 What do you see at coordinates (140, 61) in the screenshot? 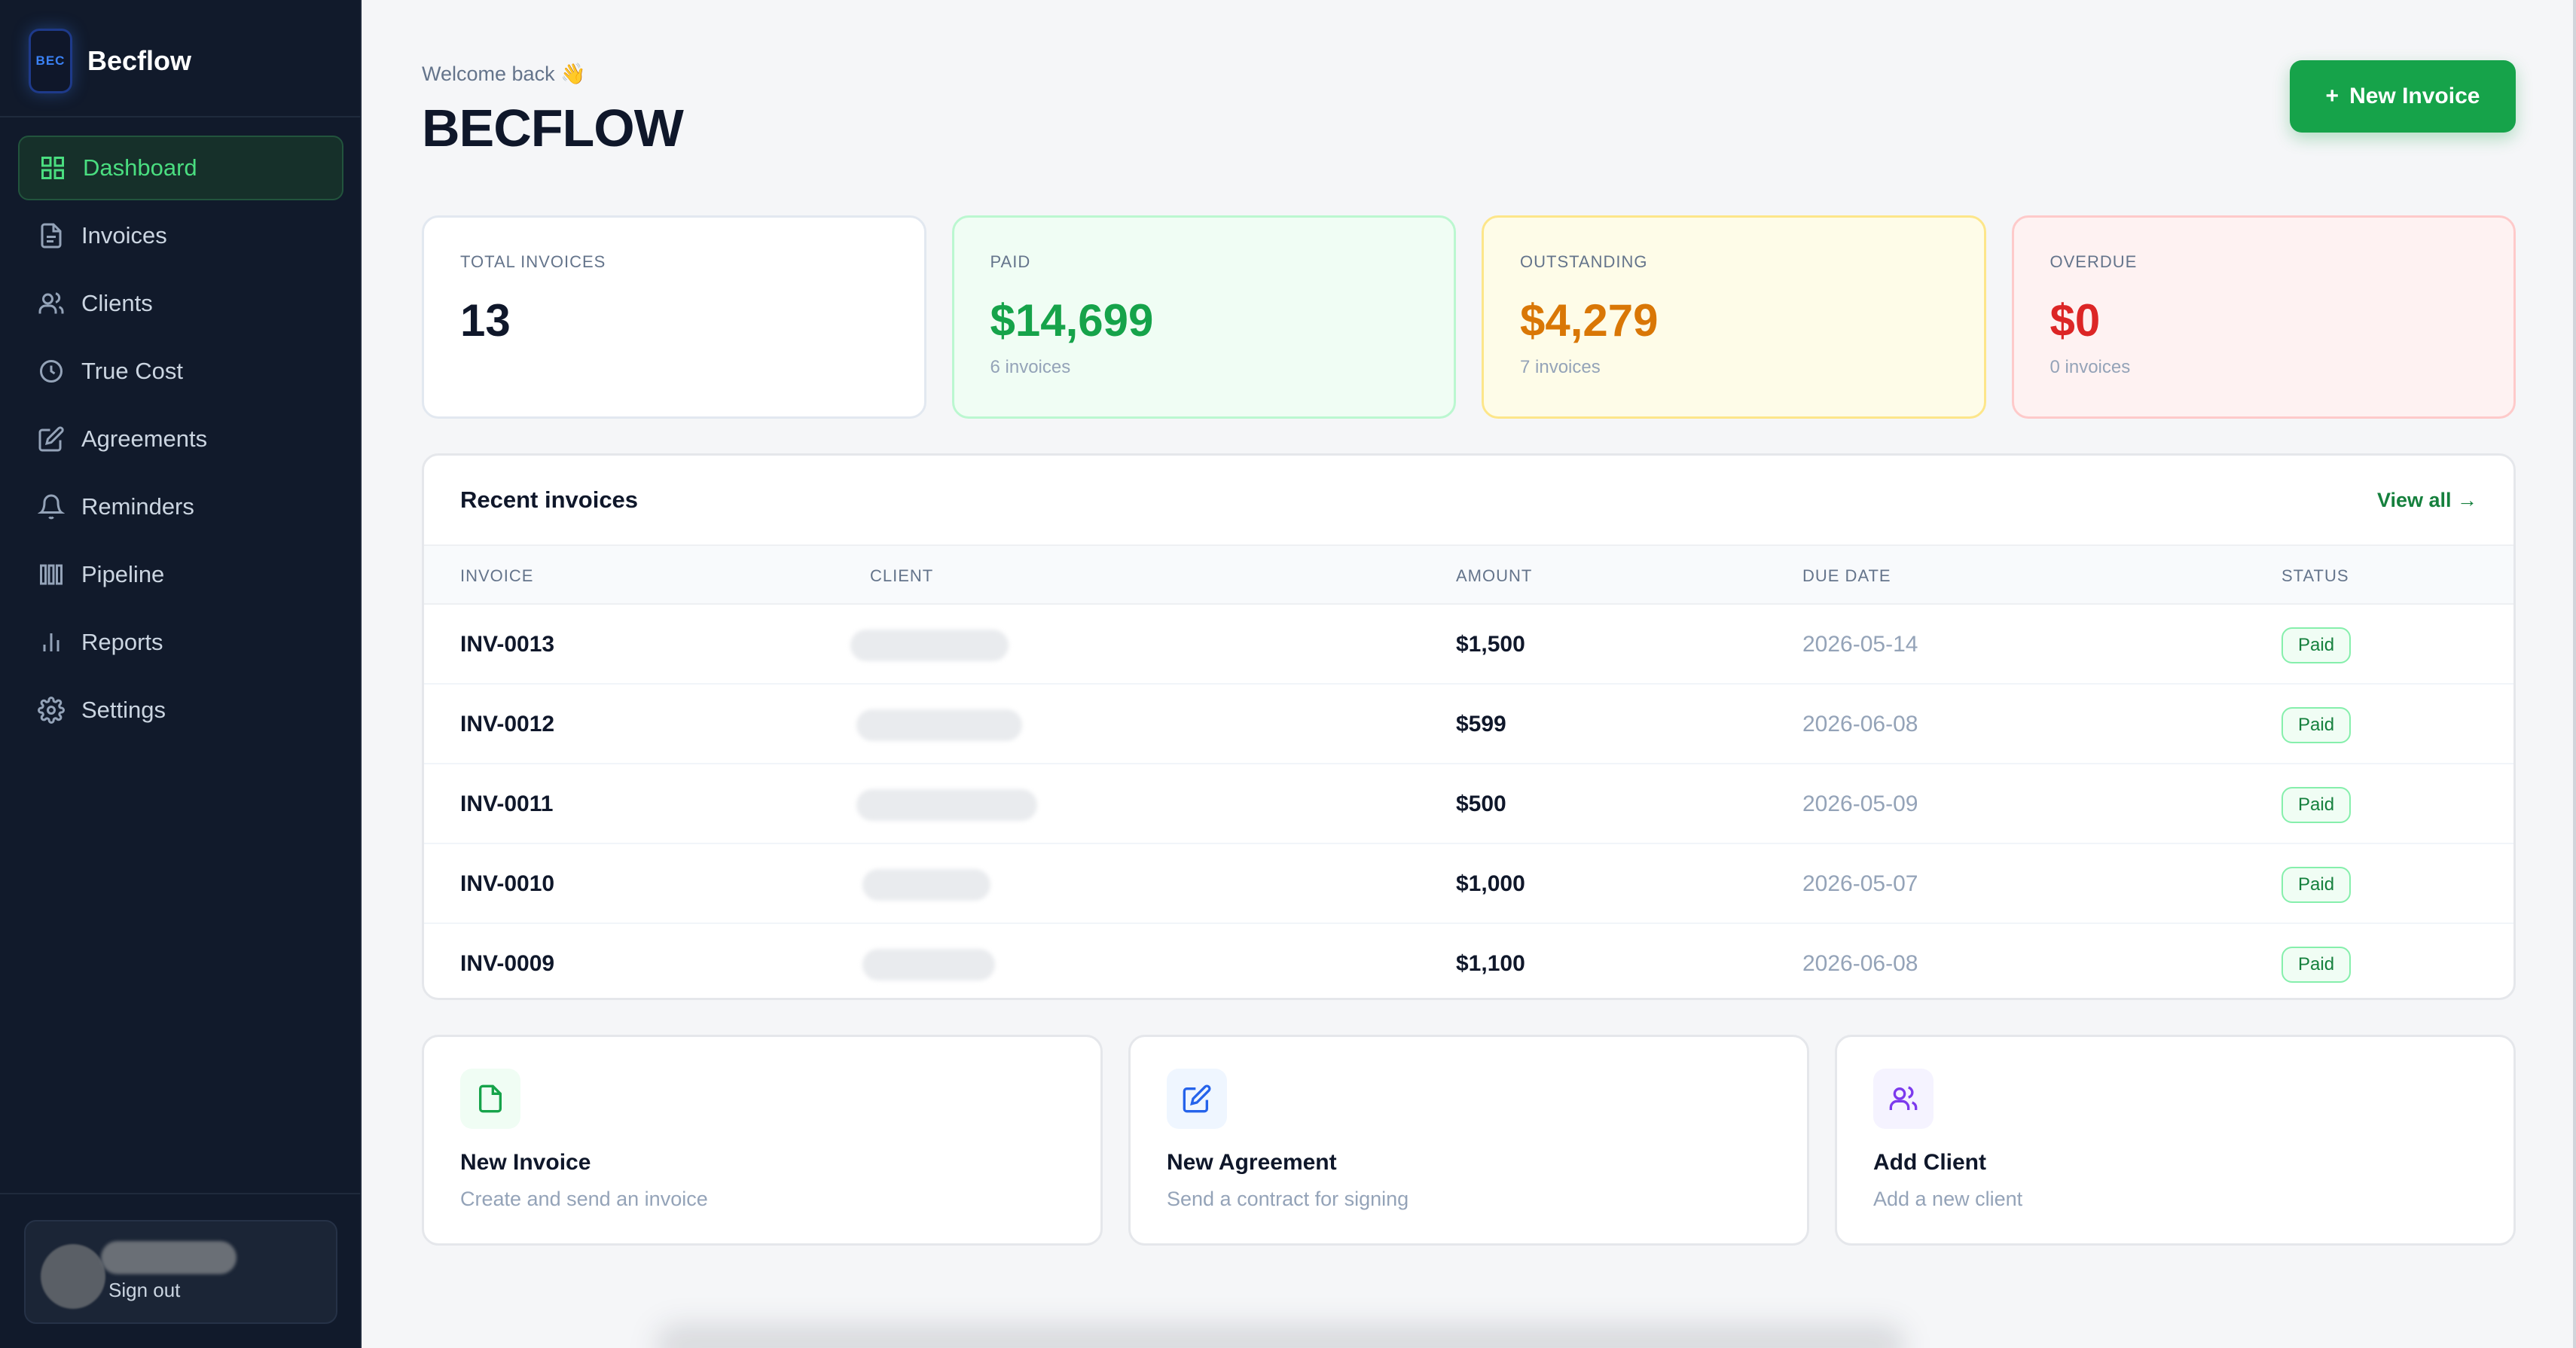
I see `brand-name: Becflow` at bounding box center [140, 61].